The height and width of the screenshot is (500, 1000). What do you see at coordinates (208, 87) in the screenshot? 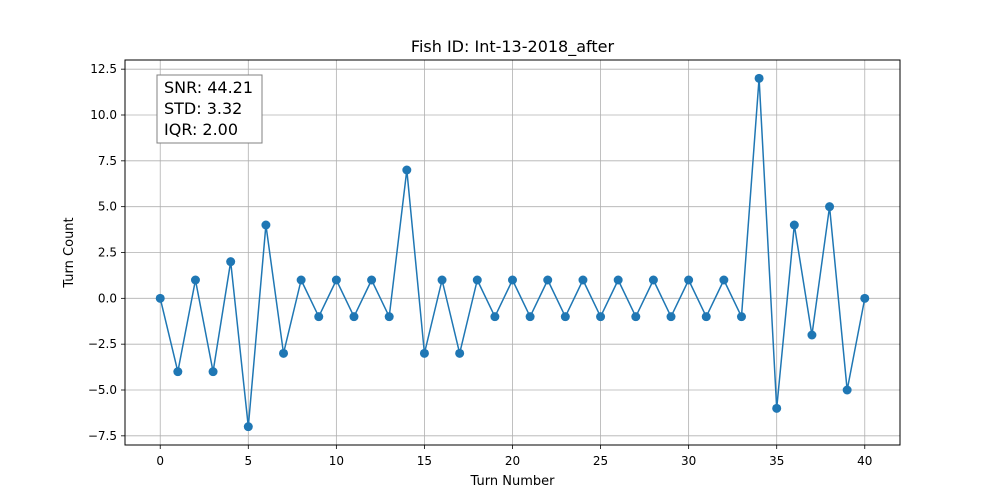
I see `snr-stat: SNR: 44.21` at bounding box center [208, 87].